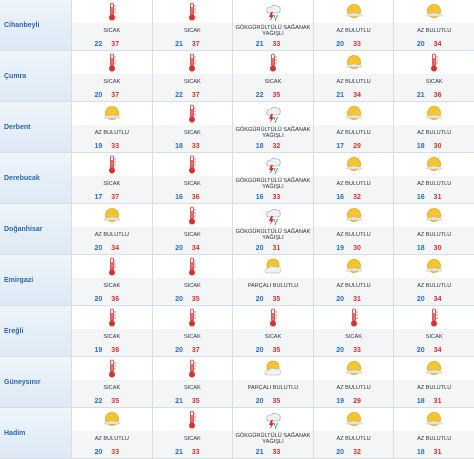  Describe the element at coordinates (192, 36) in the screenshot. I see `day-details: SICAK 21 37` at that location.